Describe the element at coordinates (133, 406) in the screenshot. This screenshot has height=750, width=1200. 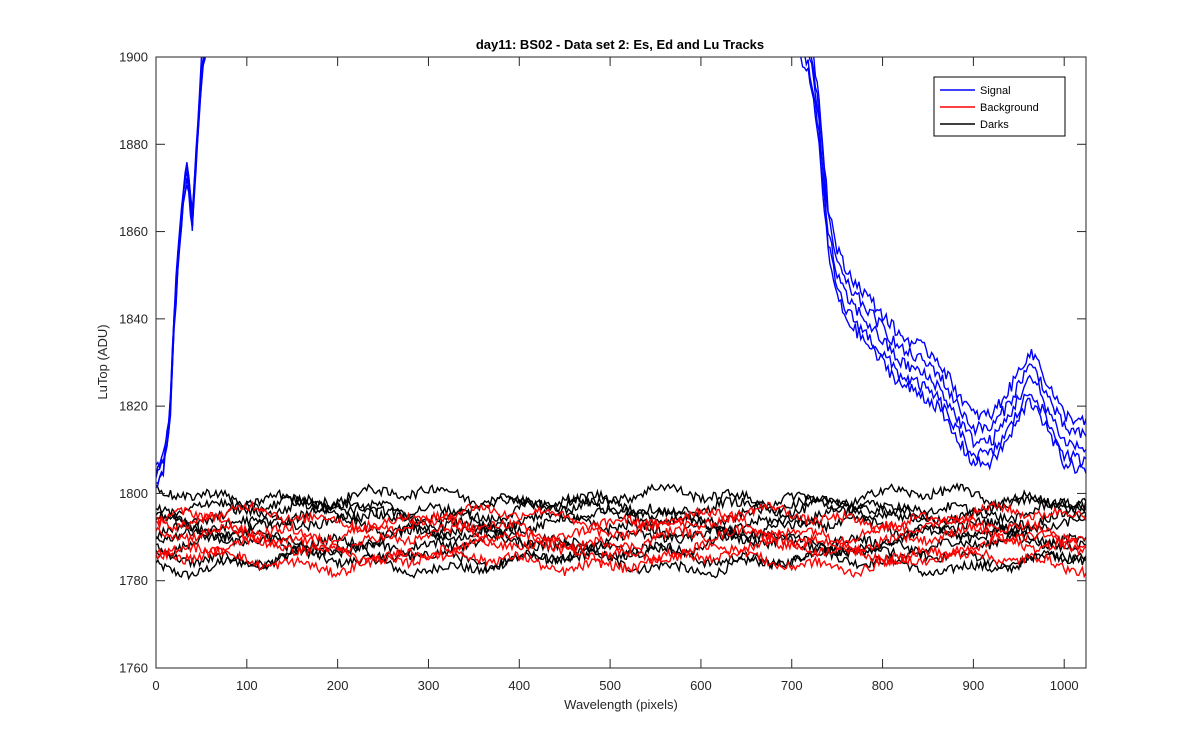
I see `y-tick-label: 1820` at that location.